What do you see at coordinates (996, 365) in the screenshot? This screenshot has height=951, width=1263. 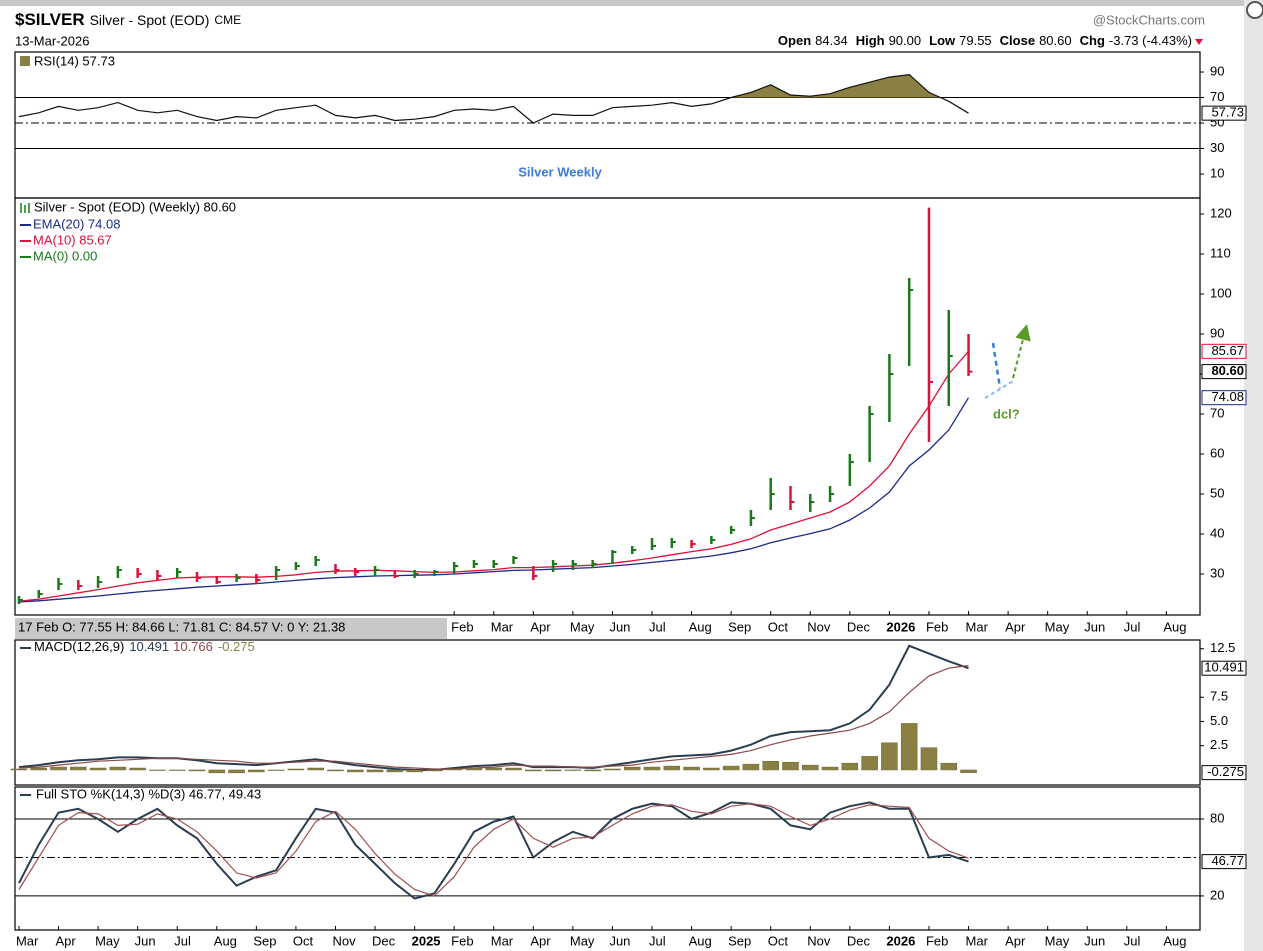 I see `projection-down` at bounding box center [996, 365].